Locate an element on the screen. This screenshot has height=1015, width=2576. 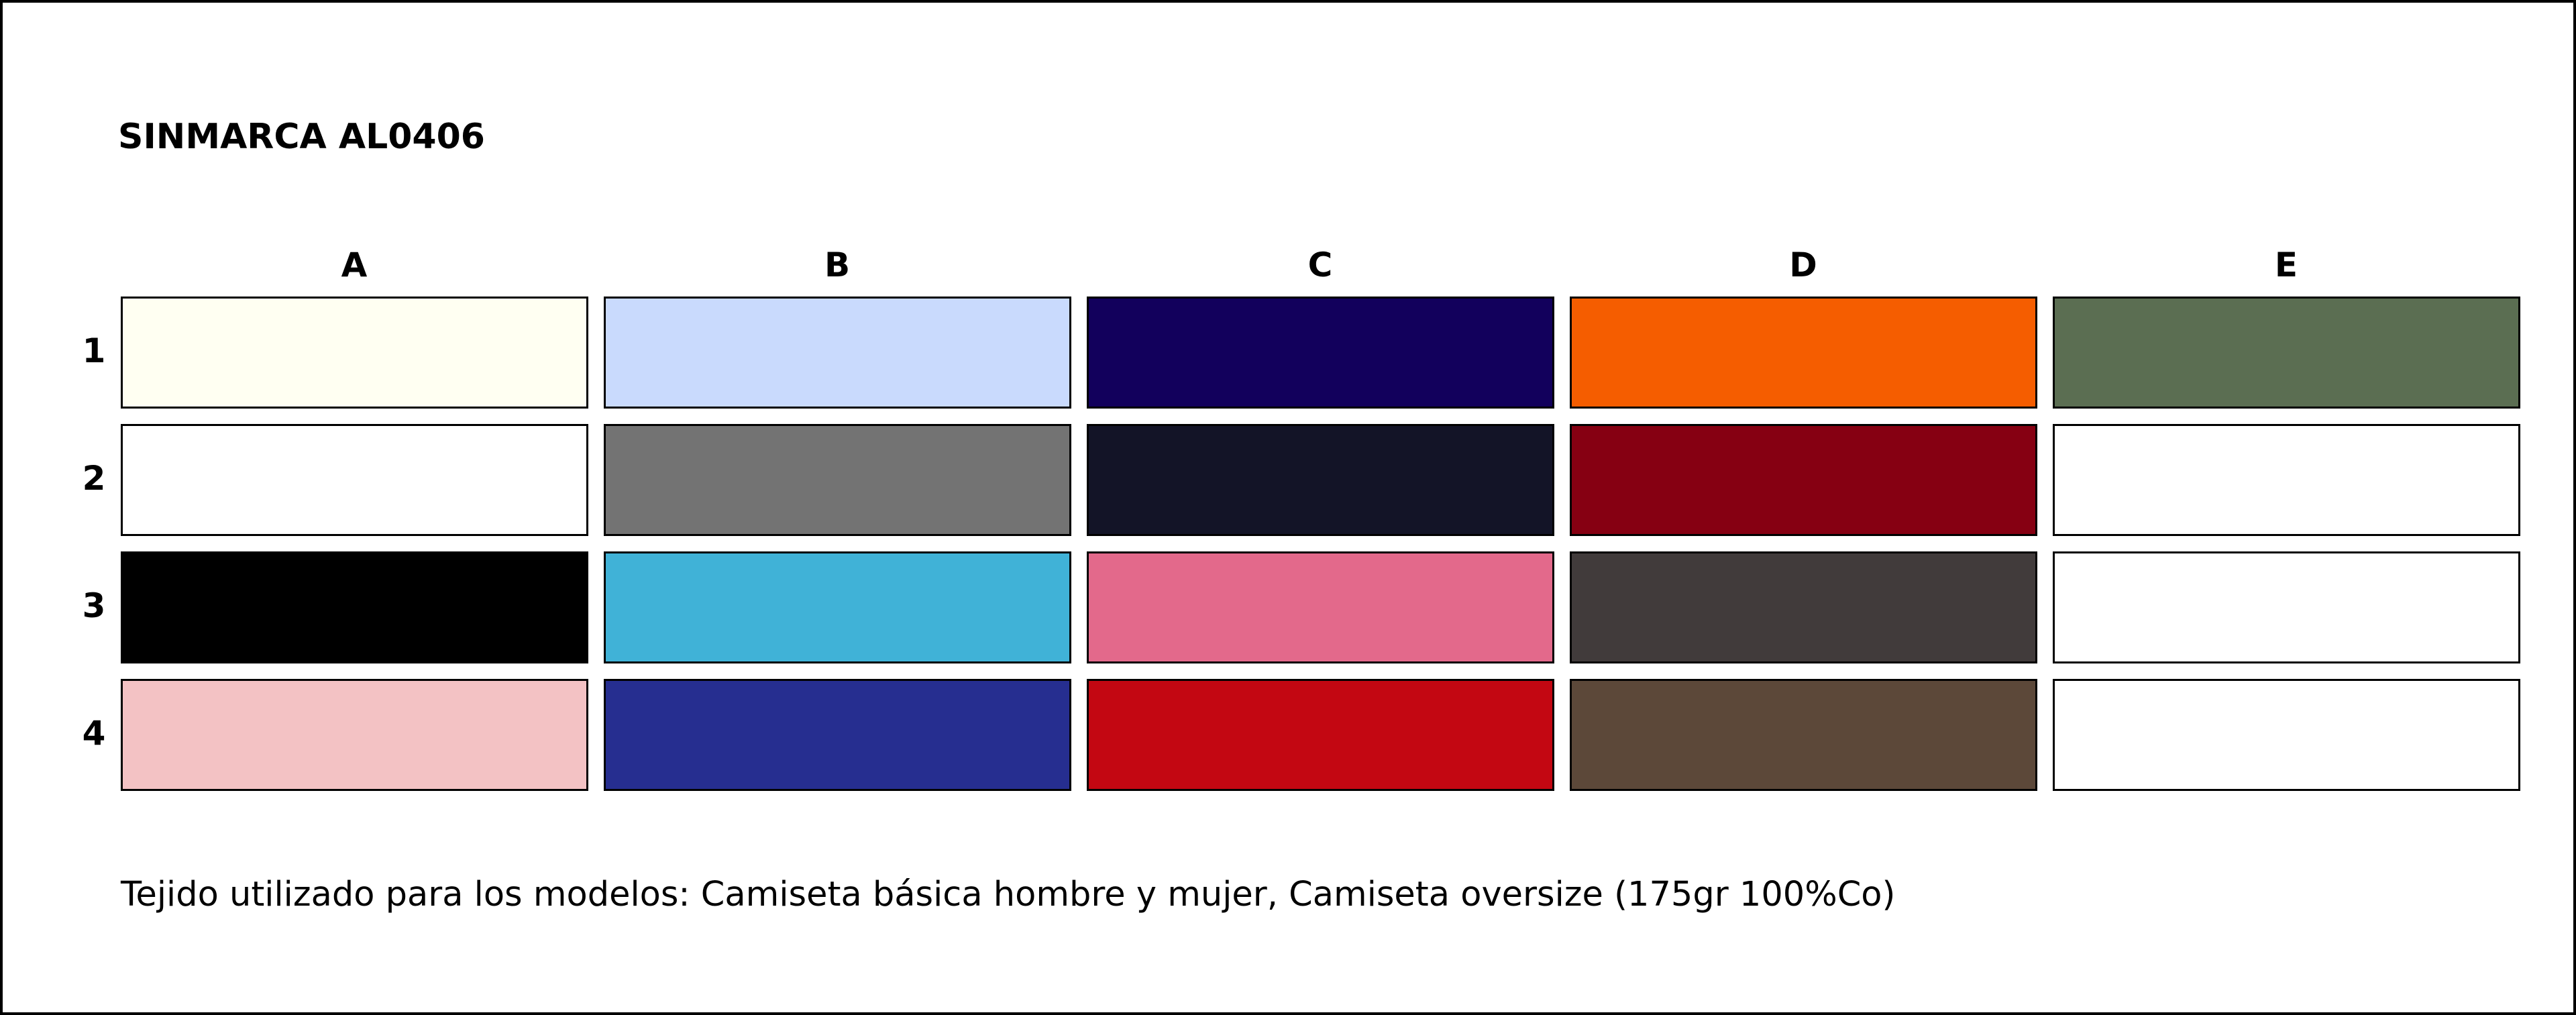
column-label: C is located at coordinates (1320, 265).